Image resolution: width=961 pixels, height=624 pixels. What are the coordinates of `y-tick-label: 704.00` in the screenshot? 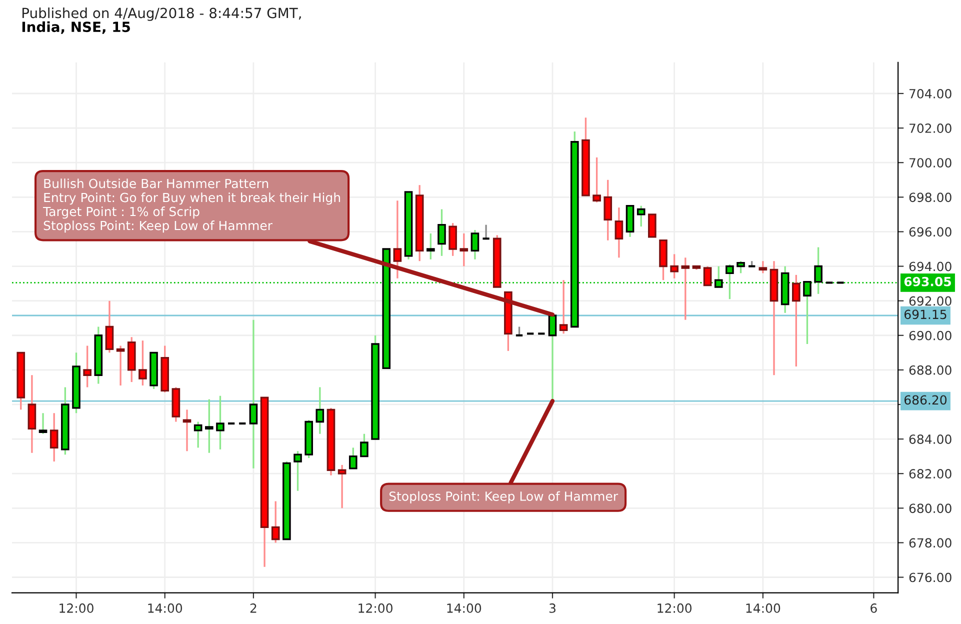 It's located at (930, 93).